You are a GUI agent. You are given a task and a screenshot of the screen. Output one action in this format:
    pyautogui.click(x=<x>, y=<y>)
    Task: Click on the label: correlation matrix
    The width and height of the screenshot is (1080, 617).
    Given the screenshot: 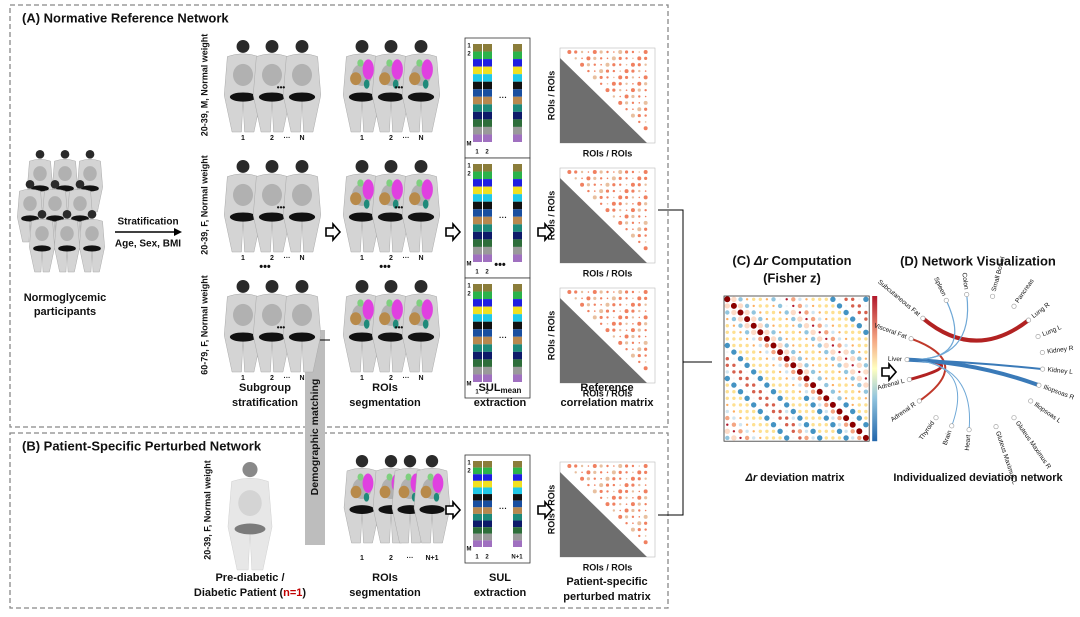 What is the action you would take?
    pyautogui.click(x=608, y=403)
    